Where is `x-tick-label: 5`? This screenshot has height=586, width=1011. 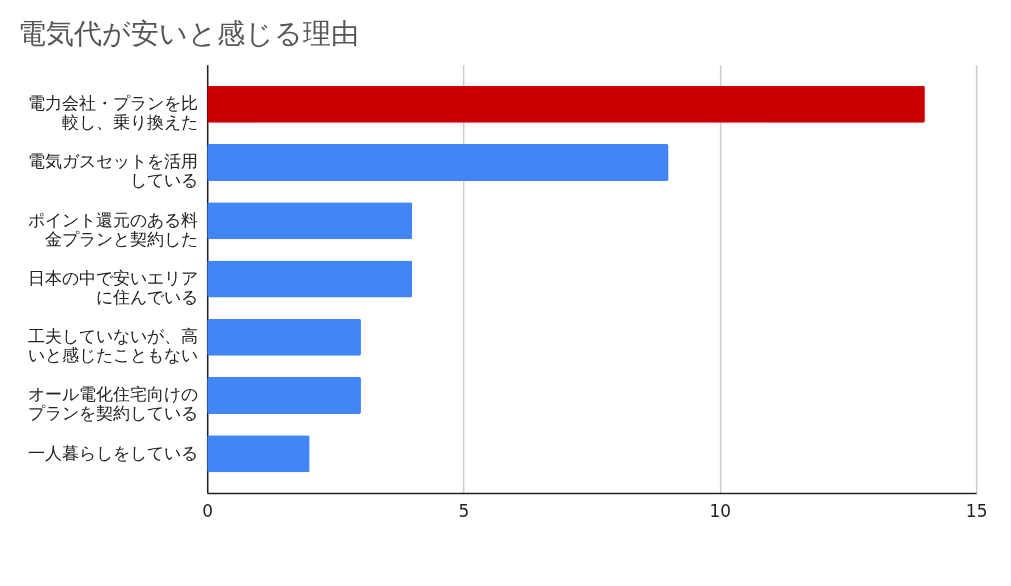
x-tick-label: 5 is located at coordinates (464, 510).